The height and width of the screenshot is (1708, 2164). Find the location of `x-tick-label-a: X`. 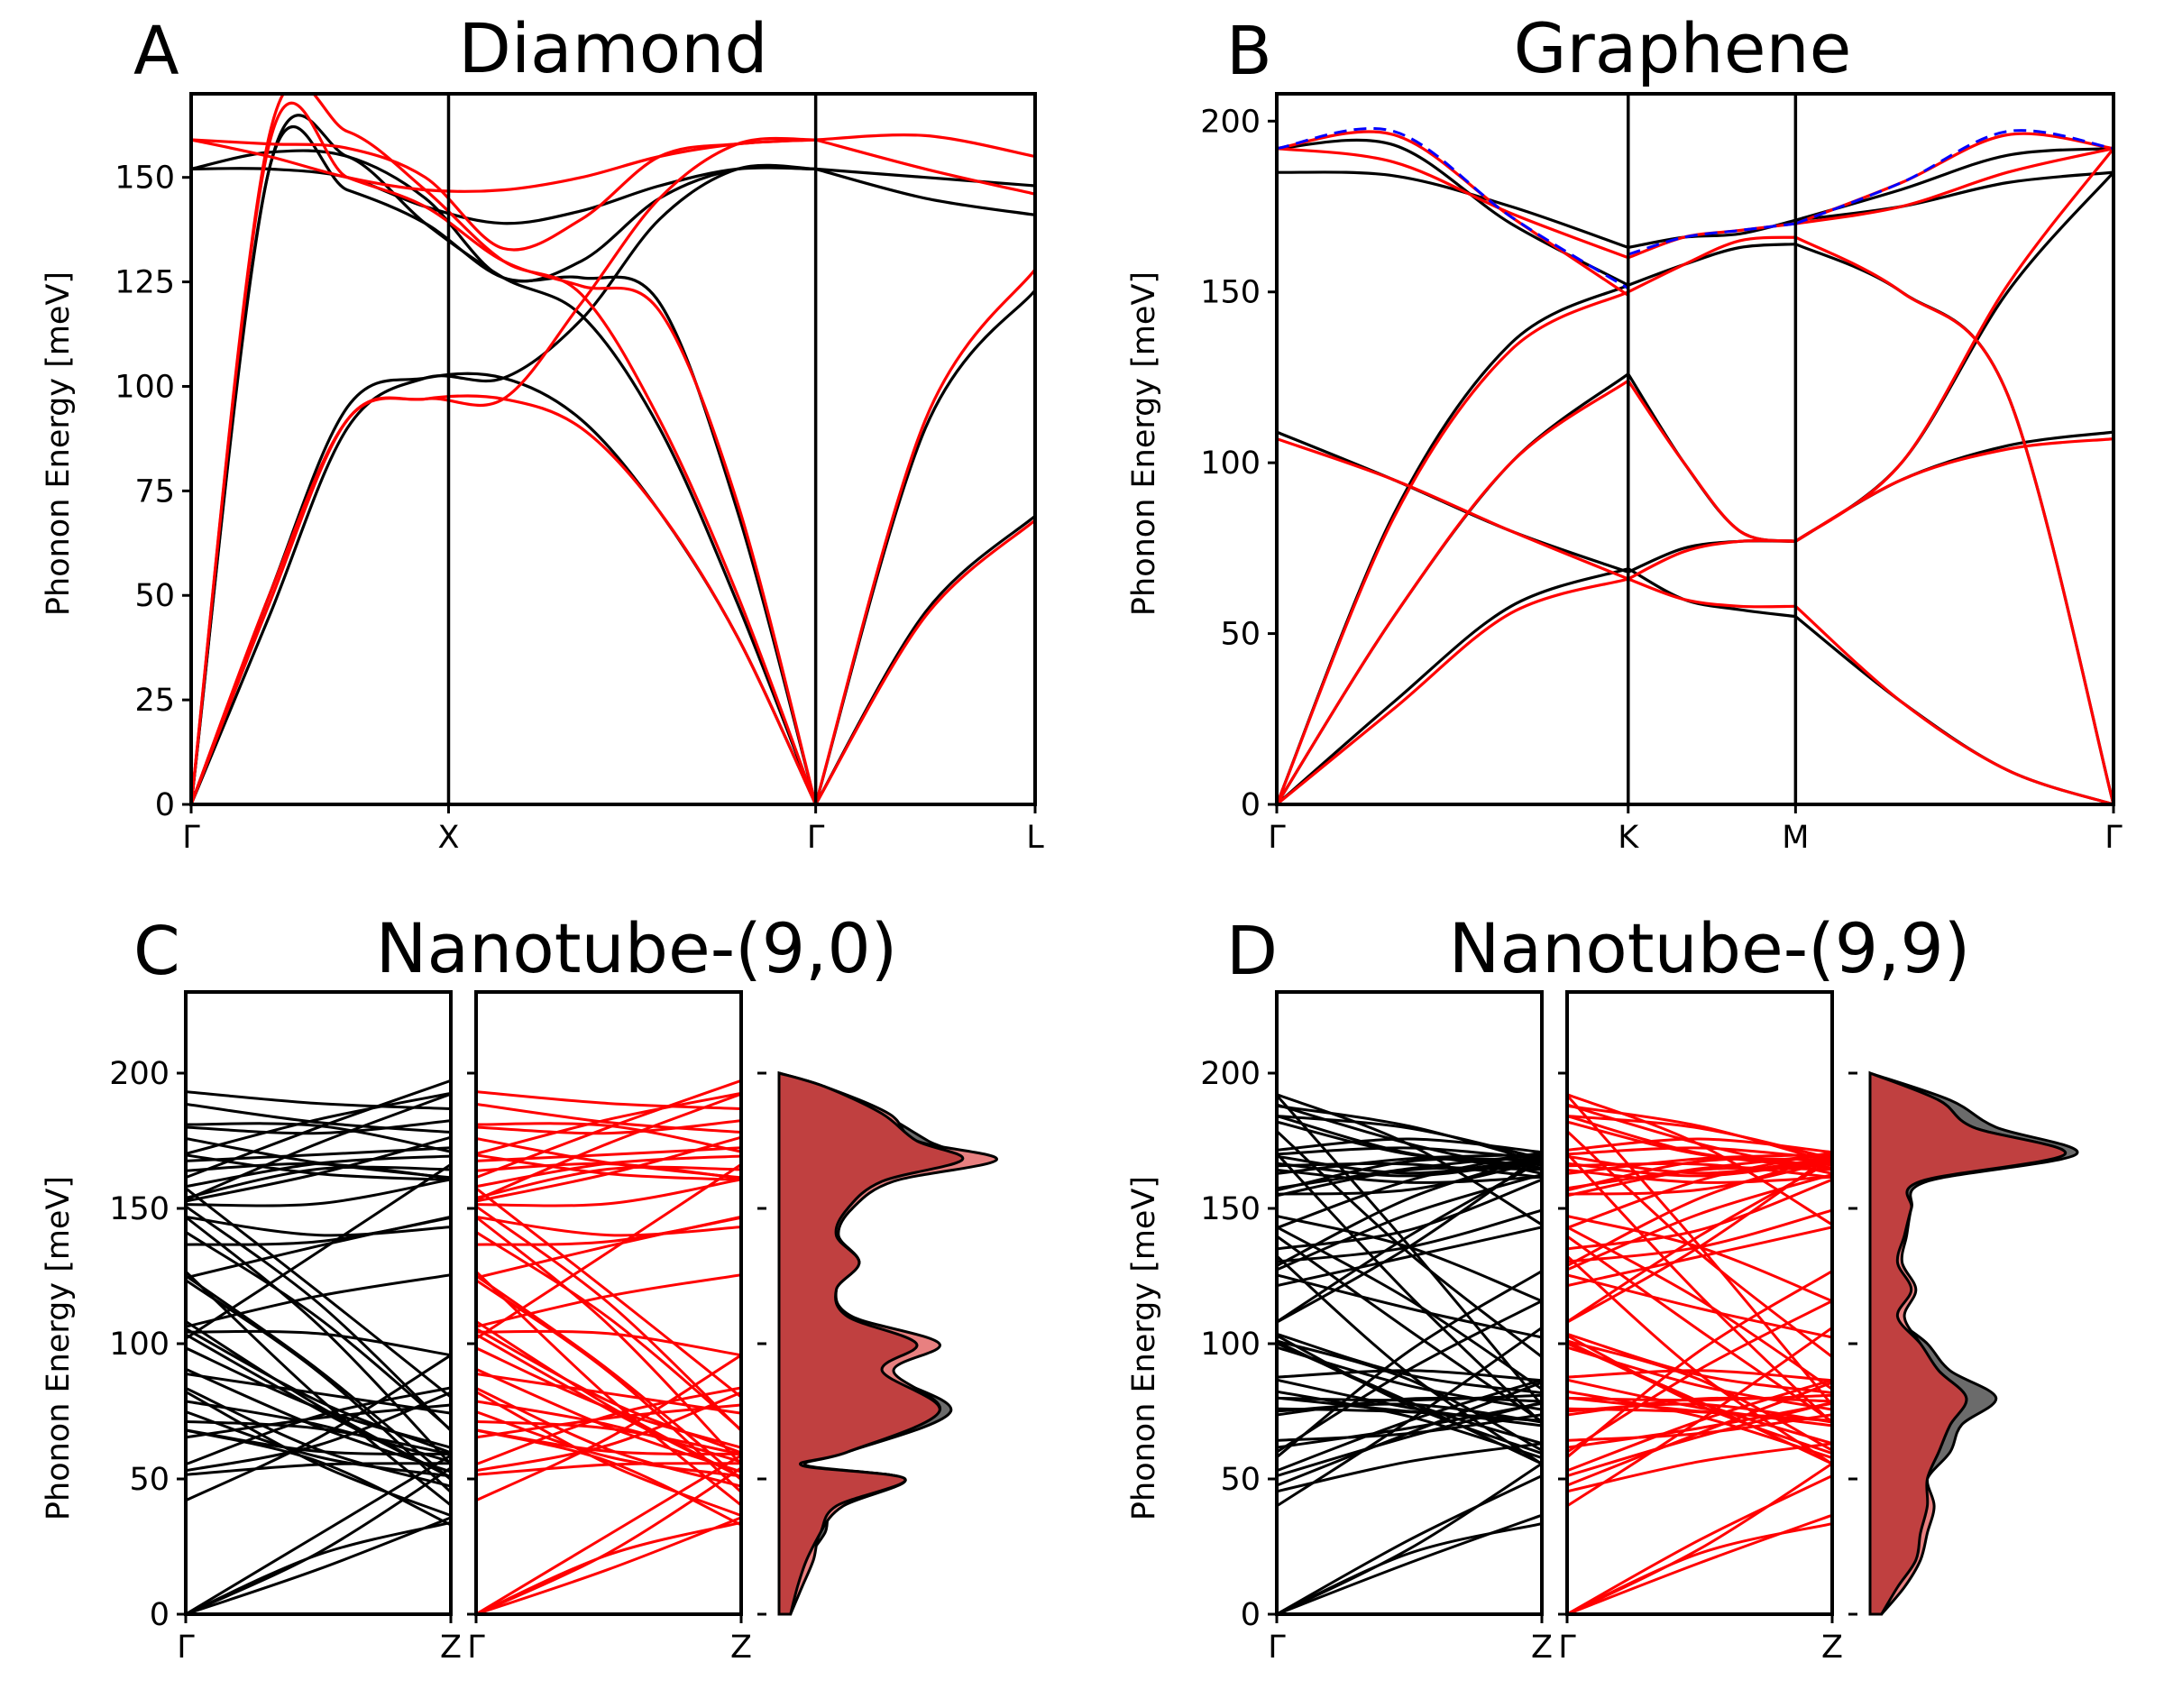

x-tick-label-a: X is located at coordinates (448, 838).